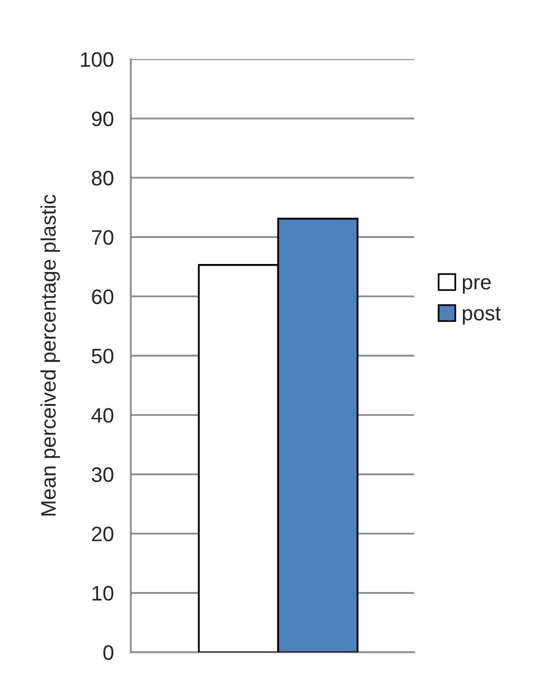 The image size is (545, 688). I want to click on y-tick-label: 30, so click(103, 474).